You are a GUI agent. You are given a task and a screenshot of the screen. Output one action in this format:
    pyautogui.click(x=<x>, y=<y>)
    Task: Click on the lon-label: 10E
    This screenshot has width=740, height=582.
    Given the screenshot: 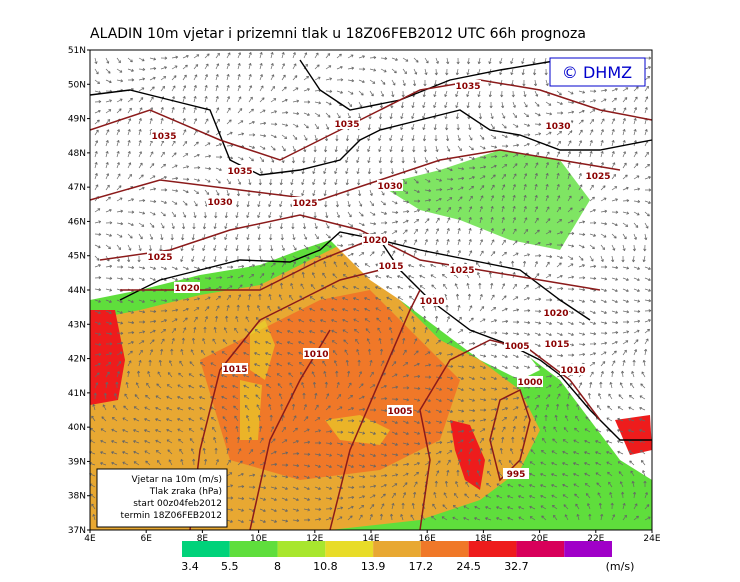 What is the action you would take?
    pyautogui.click(x=258, y=539)
    